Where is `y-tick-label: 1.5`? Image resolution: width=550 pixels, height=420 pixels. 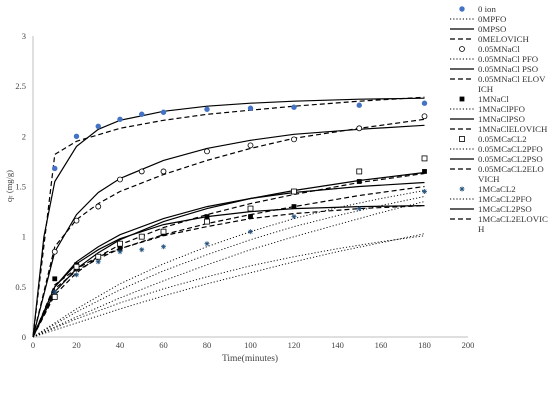 y-tick-label: 1.5 is located at coordinates (20, 187).